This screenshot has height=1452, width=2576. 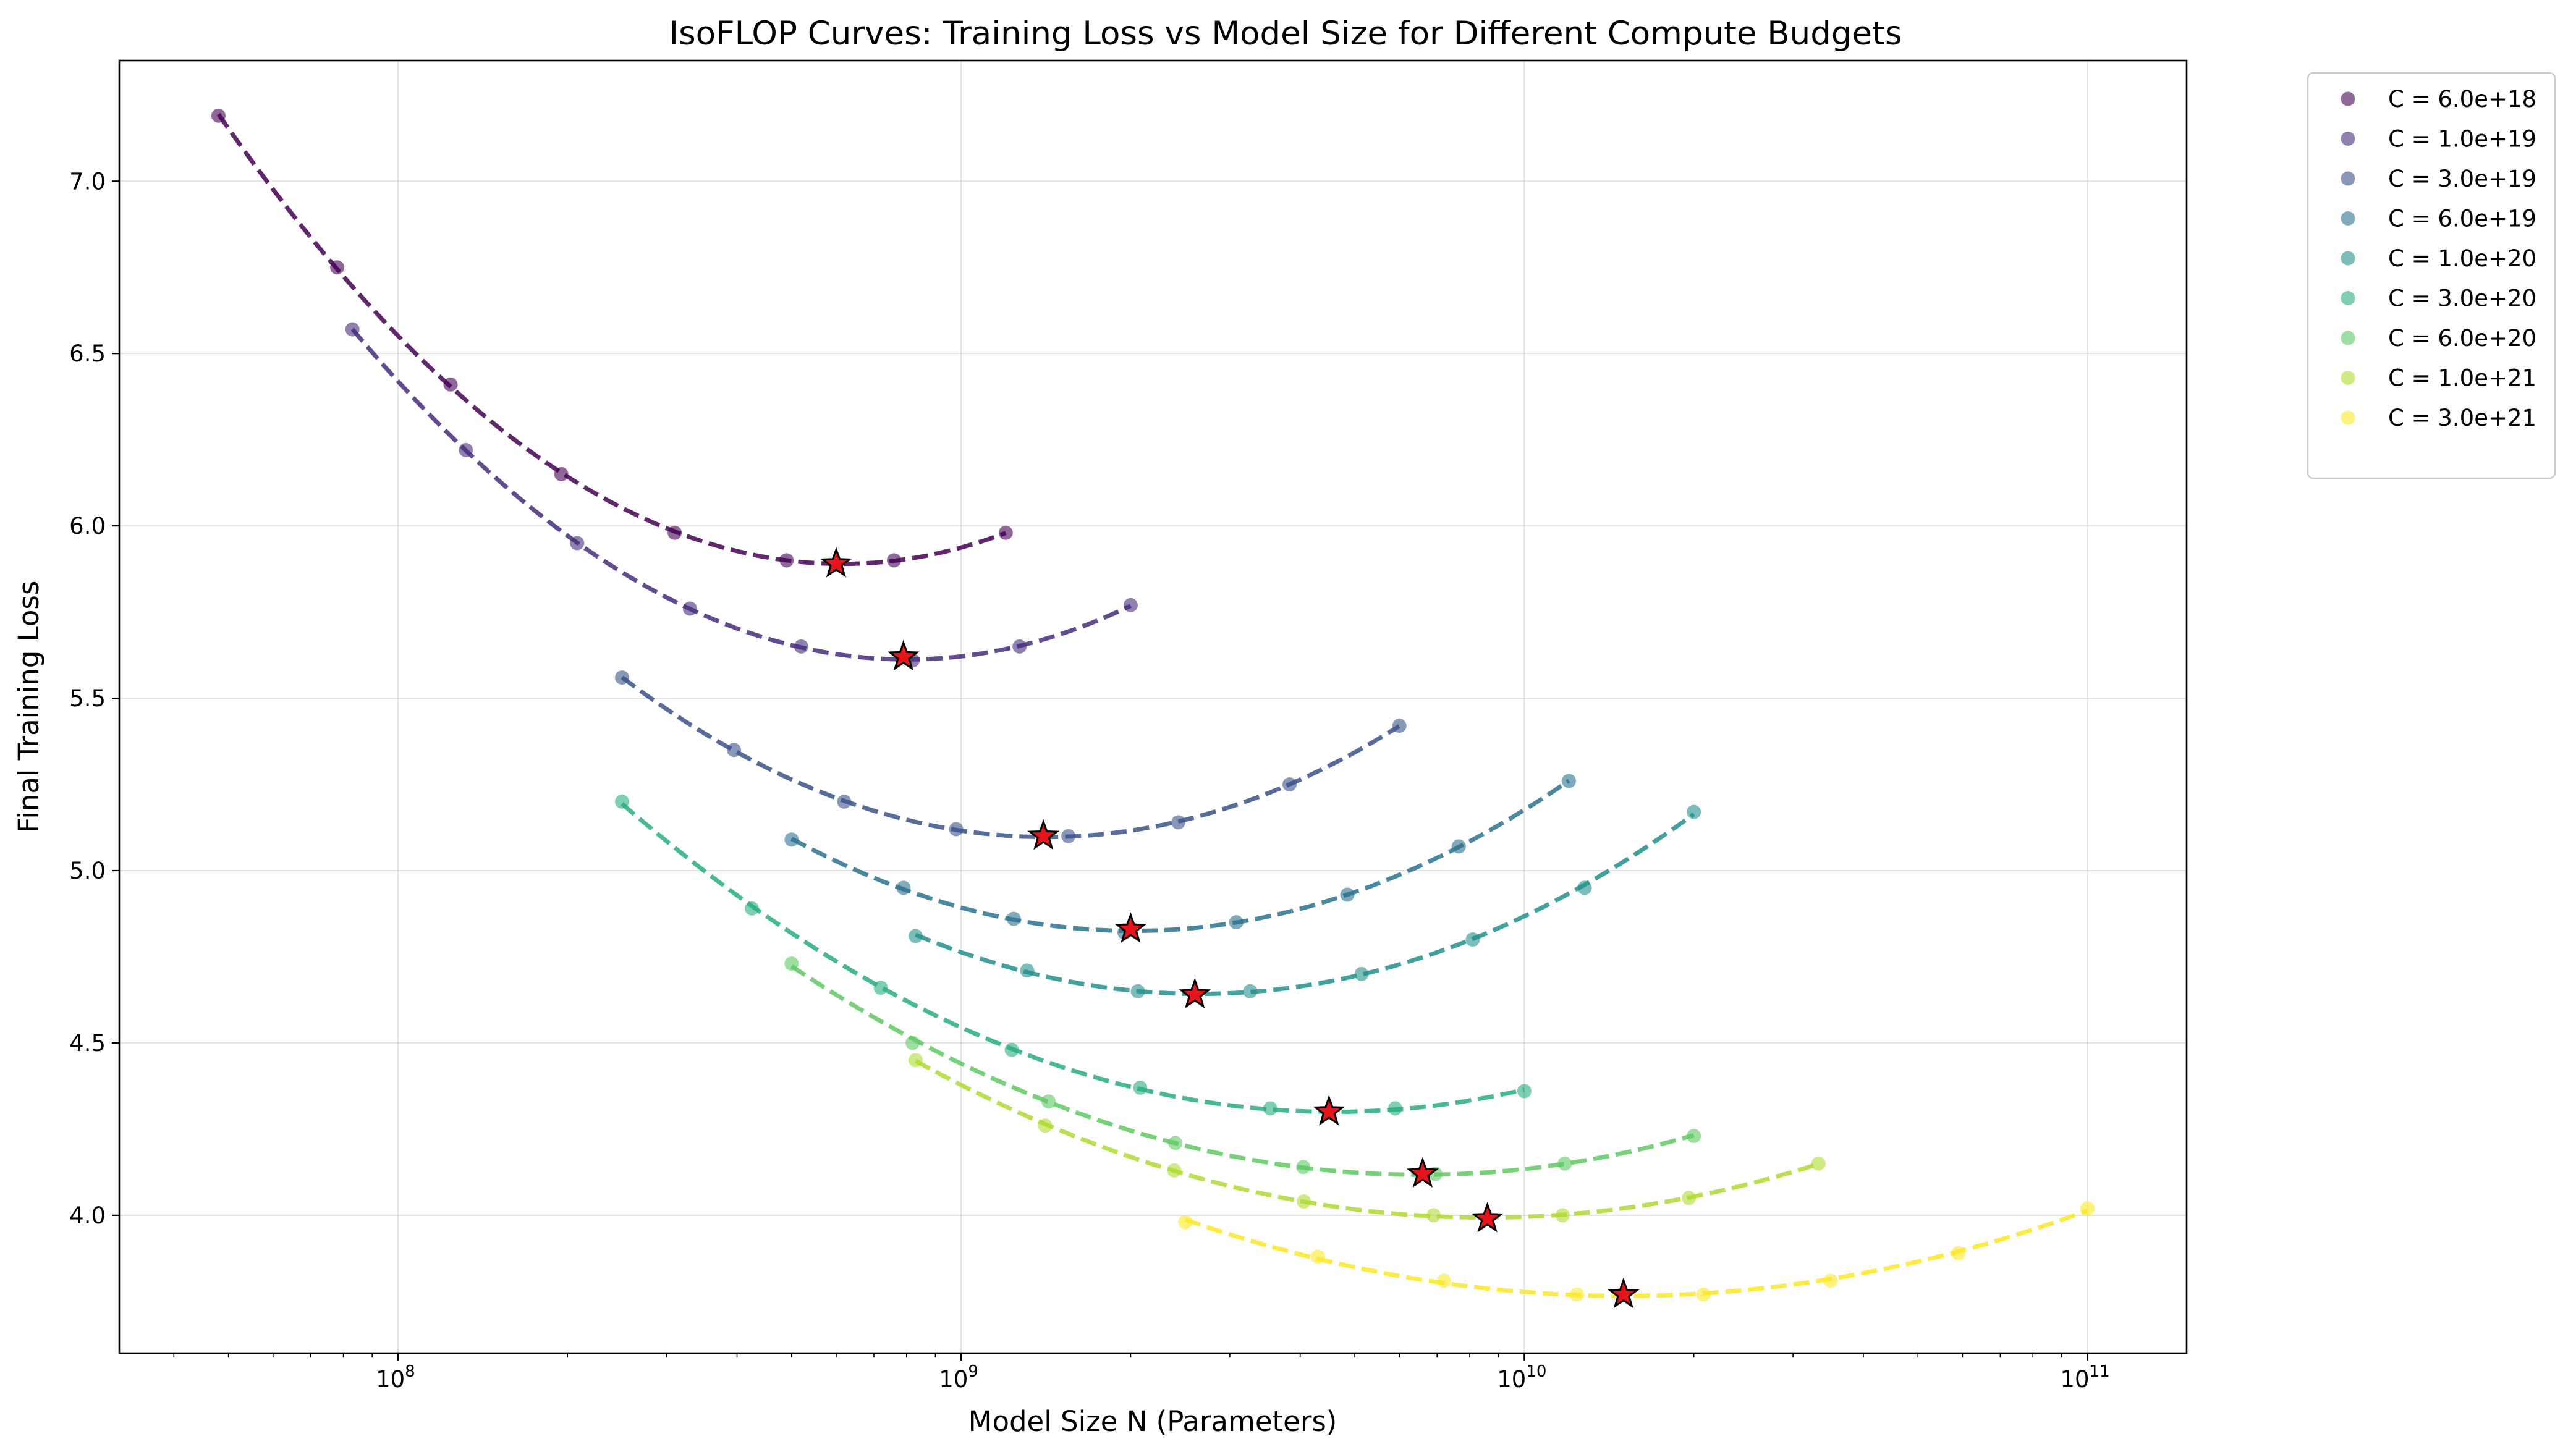 What do you see at coordinates (2462, 219) in the screenshot?
I see `legend-label: C = 6.0e+19` at bounding box center [2462, 219].